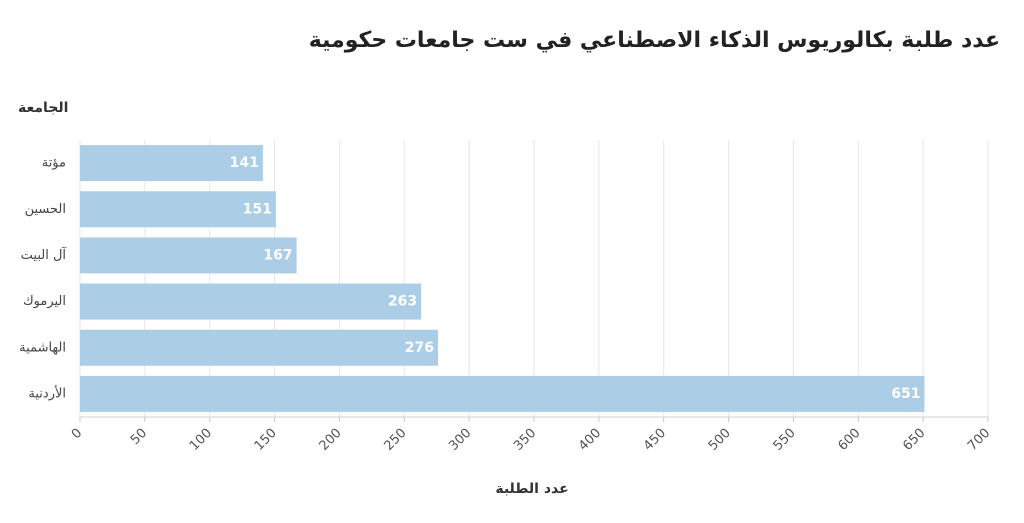  What do you see at coordinates (849, 440) in the screenshot?
I see `x-tick-label: 600` at bounding box center [849, 440].